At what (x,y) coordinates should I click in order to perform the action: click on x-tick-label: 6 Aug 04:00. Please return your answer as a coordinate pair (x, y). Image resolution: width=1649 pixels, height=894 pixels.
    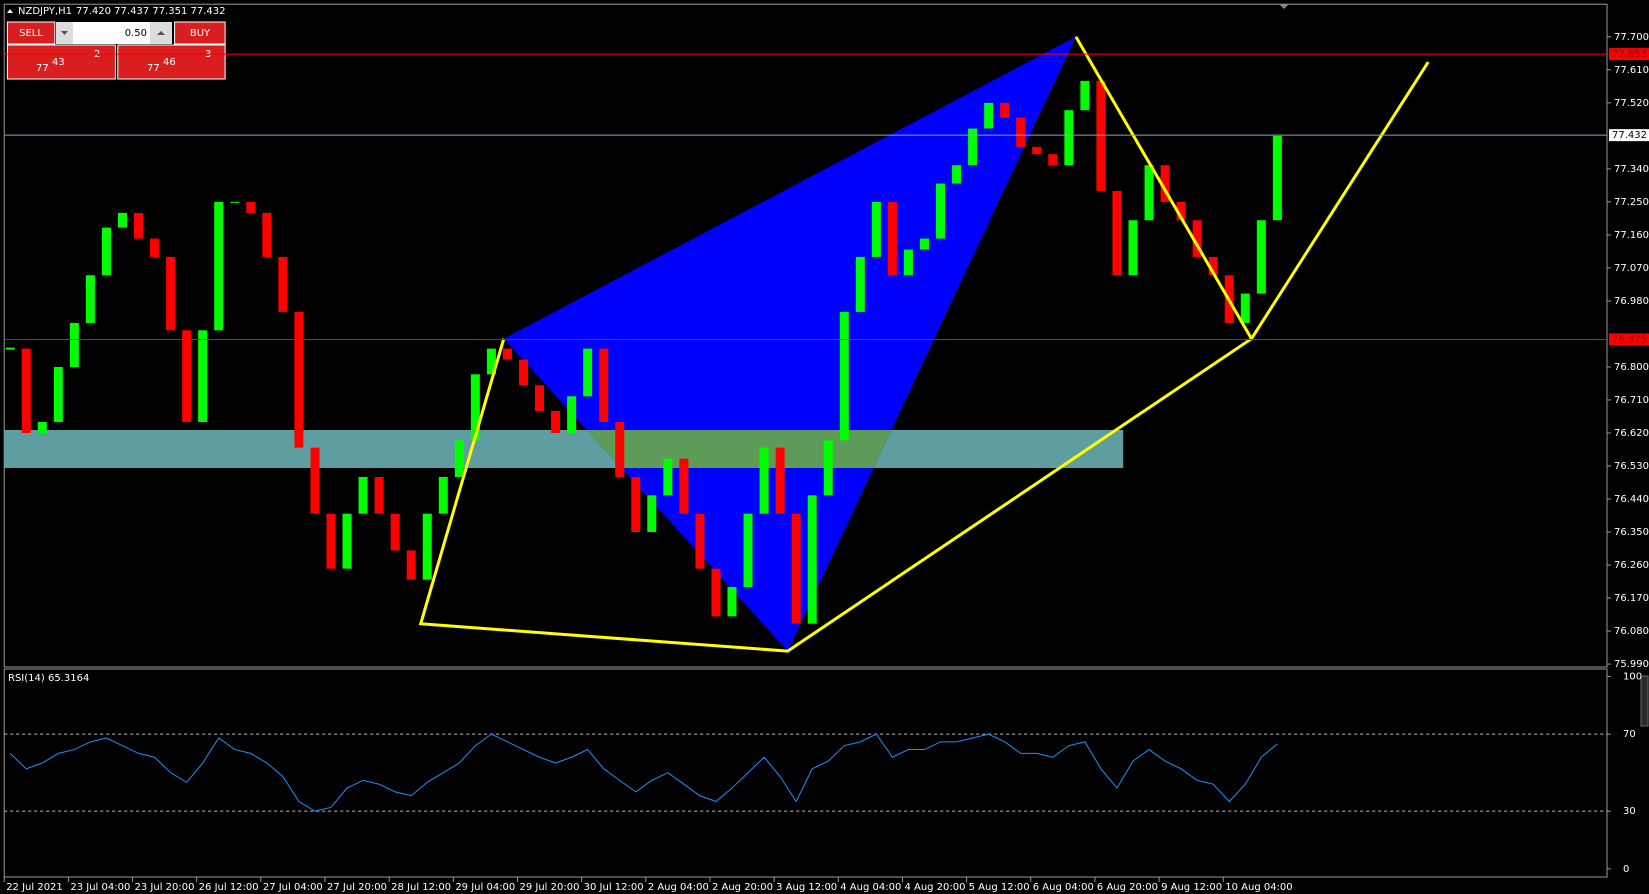
    Looking at the image, I should click on (1063, 887).